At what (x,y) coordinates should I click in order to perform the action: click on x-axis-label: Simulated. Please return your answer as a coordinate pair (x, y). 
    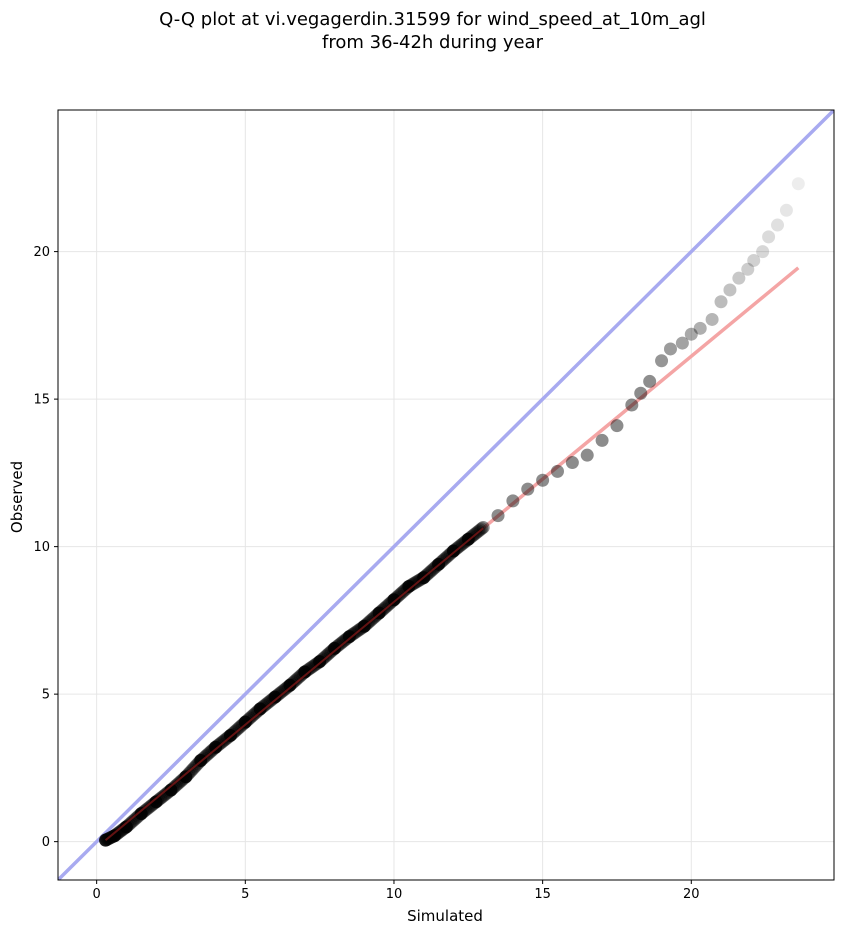
    Looking at the image, I should click on (445, 916).